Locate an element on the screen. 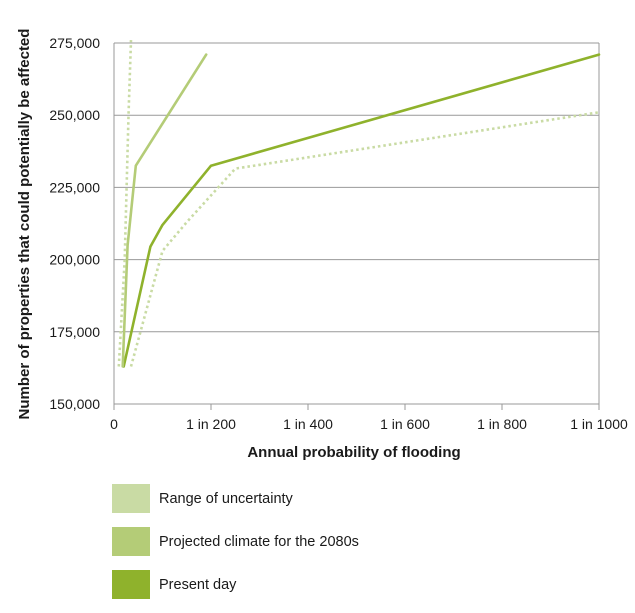 The width and height of the screenshot is (635, 613). legend-label-projected: Projected climate for the 2080s is located at coordinates (259, 541).